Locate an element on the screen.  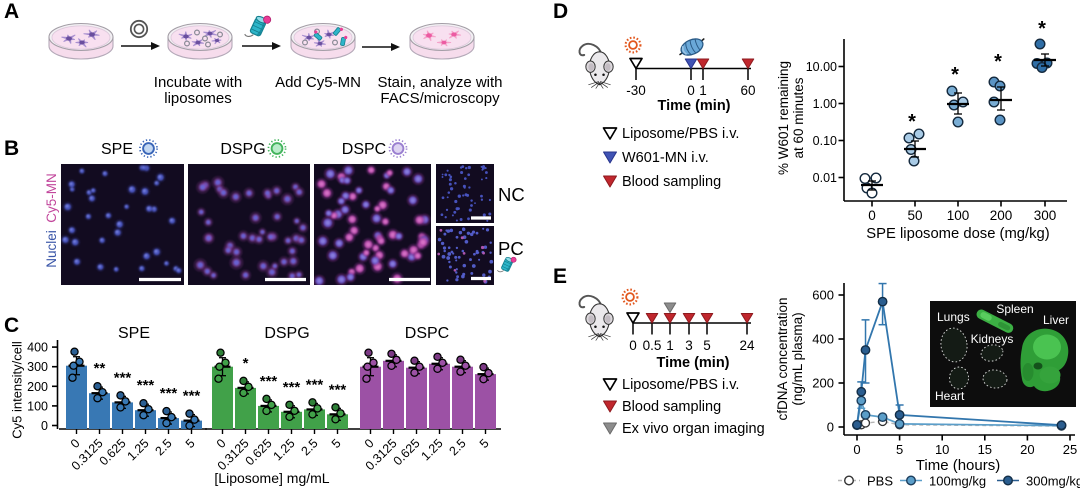
svg-text: Heart is located at coordinates (950, 396).